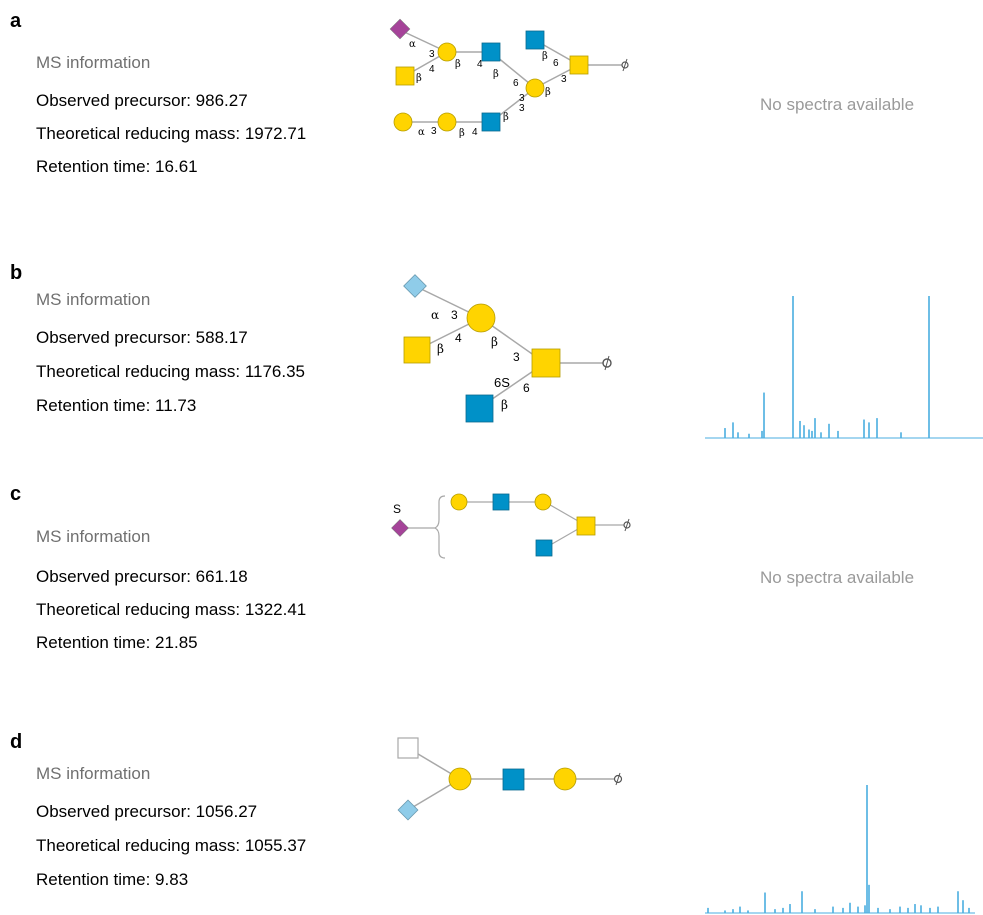 The width and height of the screenshot is (983, 915). I want to click on retention-time: Retention time: 9.83, so click(112, 879).